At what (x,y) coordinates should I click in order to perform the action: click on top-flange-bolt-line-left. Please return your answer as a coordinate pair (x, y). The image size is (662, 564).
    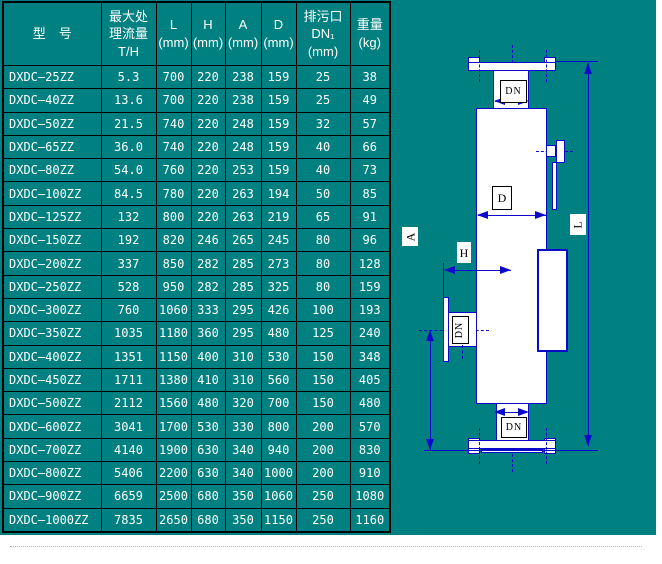
    Looking at the image, I should click on (479, 66).